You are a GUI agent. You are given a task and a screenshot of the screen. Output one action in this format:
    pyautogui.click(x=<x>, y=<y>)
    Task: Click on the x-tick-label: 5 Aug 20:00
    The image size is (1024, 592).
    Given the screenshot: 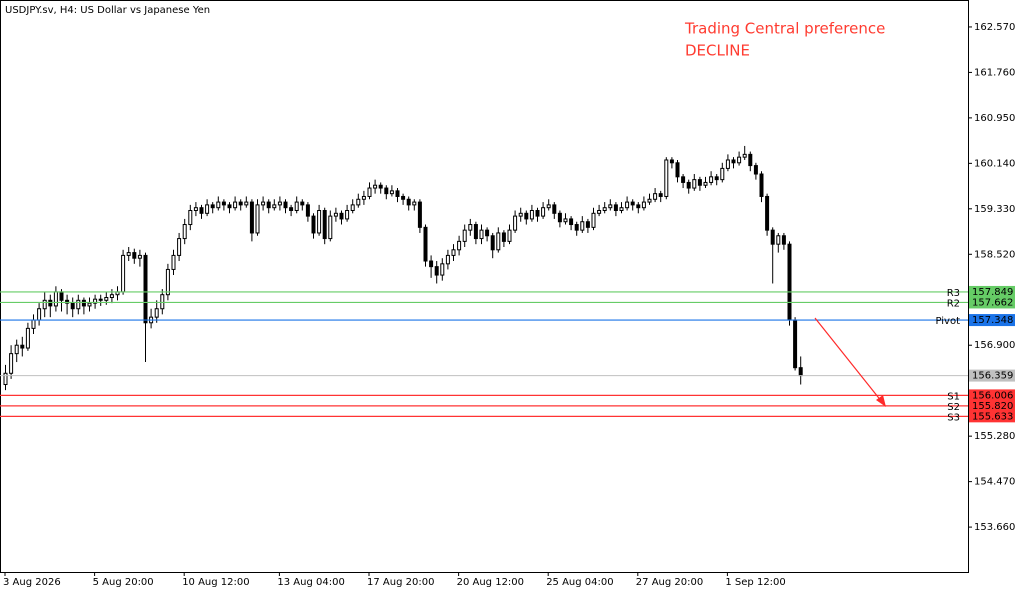 What is the action you would take?
    pyautogui.click(x=123, y=582)
    